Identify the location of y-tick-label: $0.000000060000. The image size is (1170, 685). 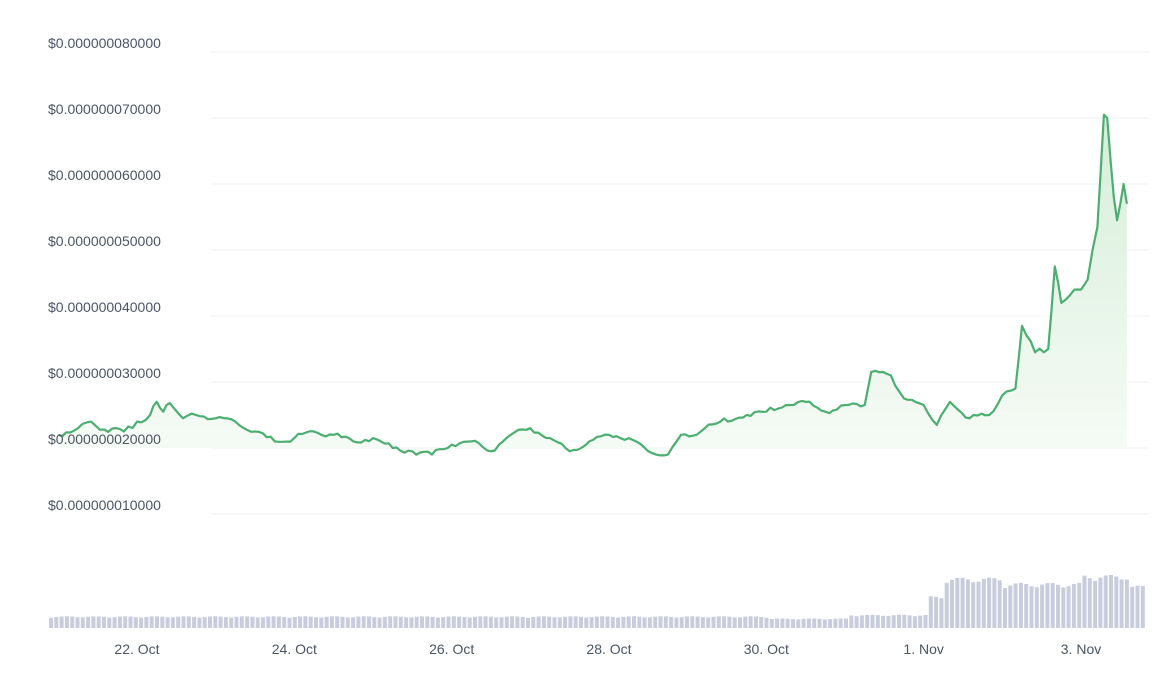
(104, 175).